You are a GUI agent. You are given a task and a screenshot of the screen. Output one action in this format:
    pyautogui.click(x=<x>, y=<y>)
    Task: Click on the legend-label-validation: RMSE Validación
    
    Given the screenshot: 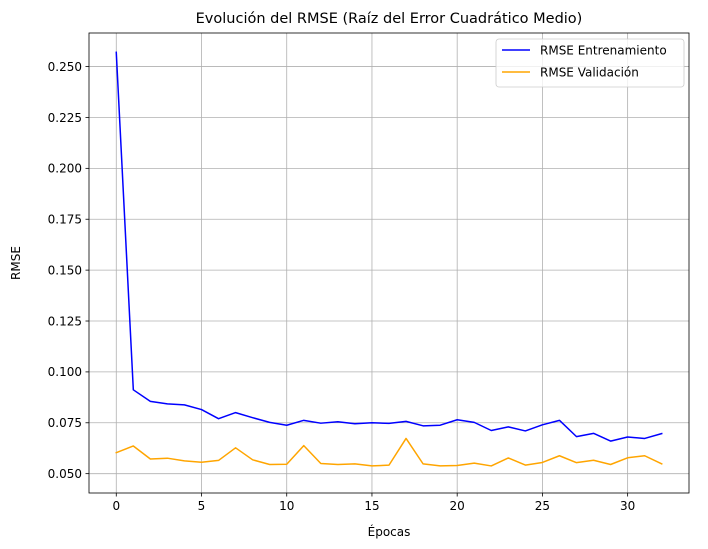 What is the action you would take?
    pyautogui.click(x=589, y=73)
    